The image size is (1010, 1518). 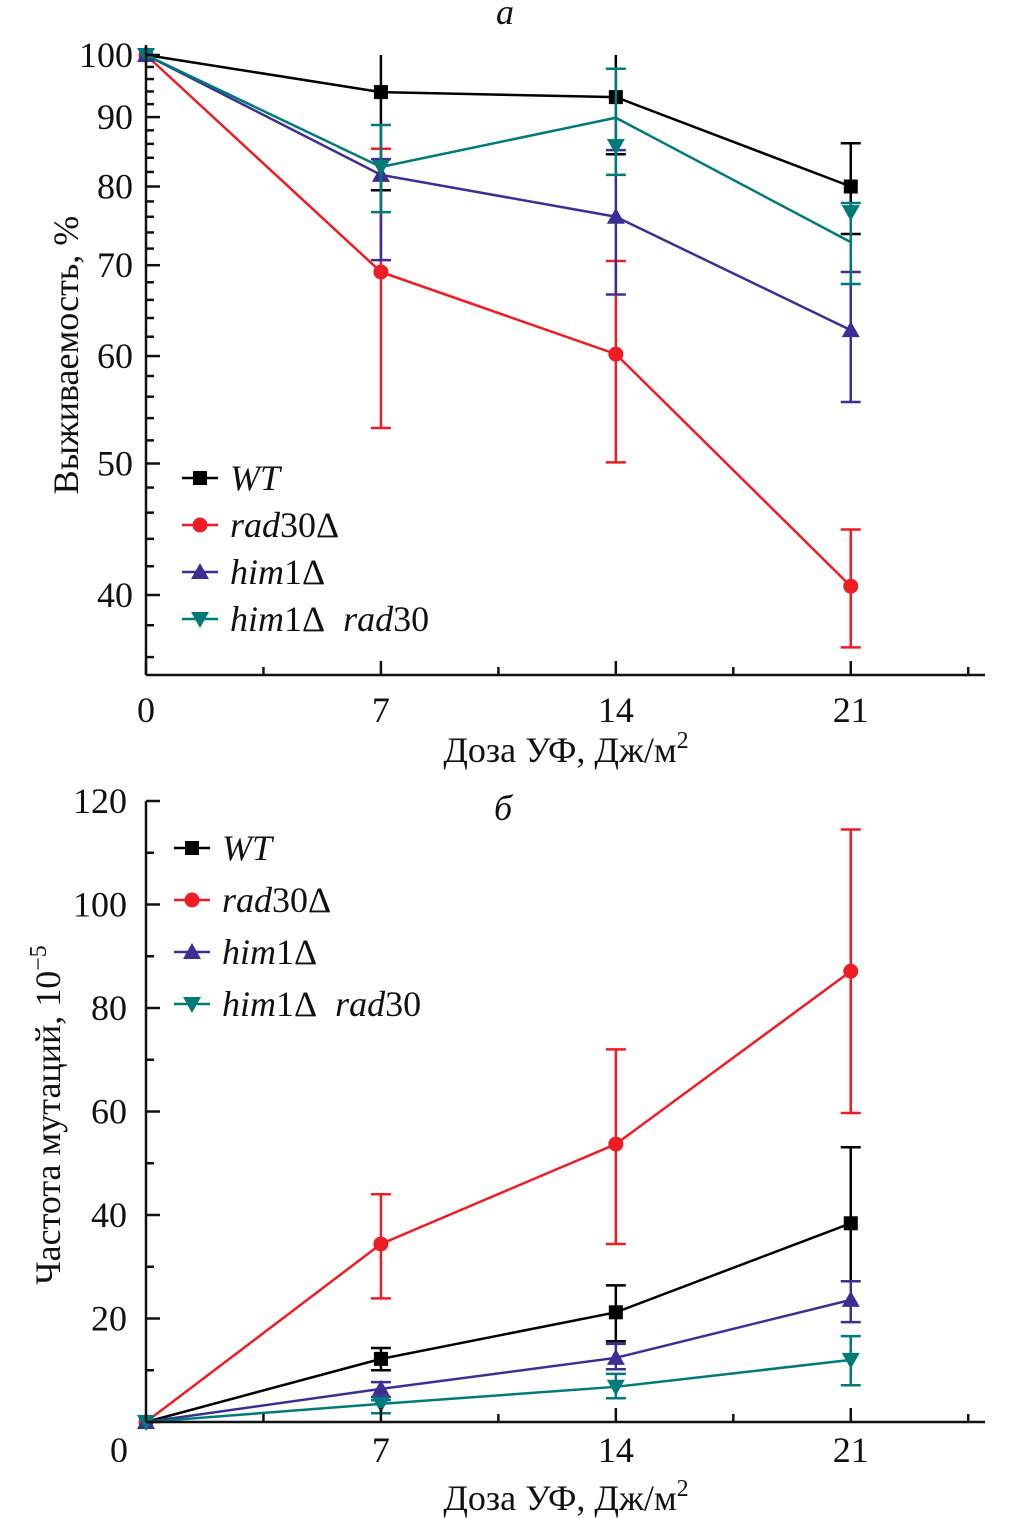 What do you see at coordinates (146, 710) in the screenshot?
I see `x-tick-label: 0` at bounding box center [146, 710].